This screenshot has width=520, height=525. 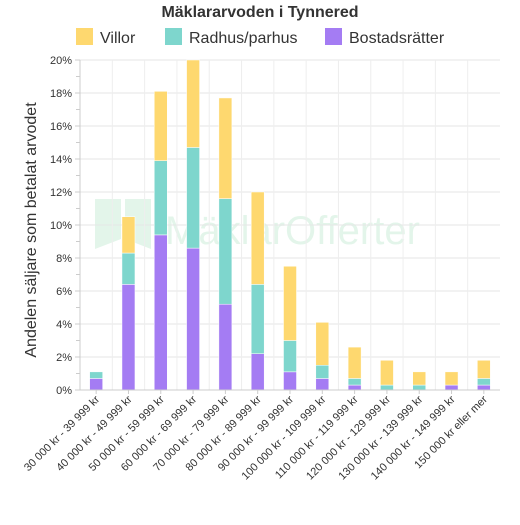 What do you see at coordinates (397, 38) in the screenshot?
I see `legend-label: Bostadsrätter` at bounding box center [397, 38].